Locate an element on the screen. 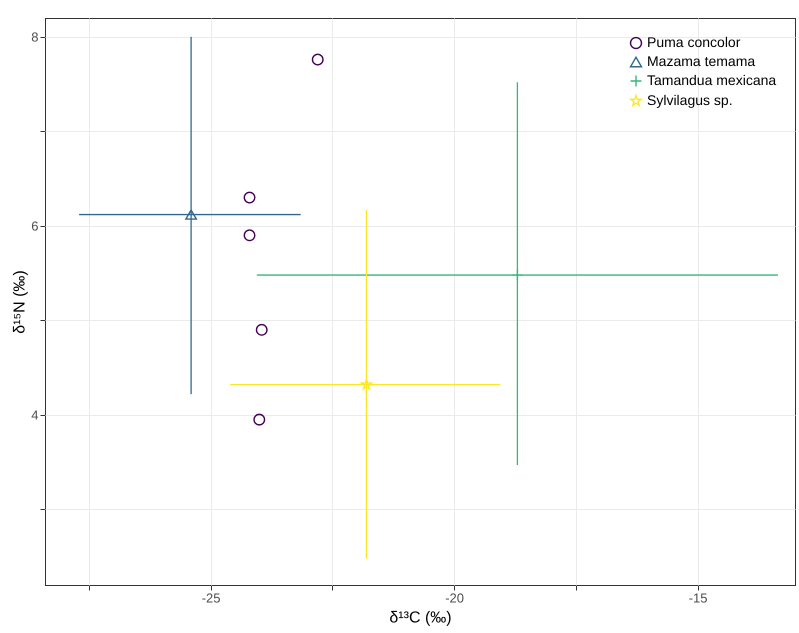 This screenshot has width=799, height=633. legend-label: Puma concolor is located at coordinates (694, 42).